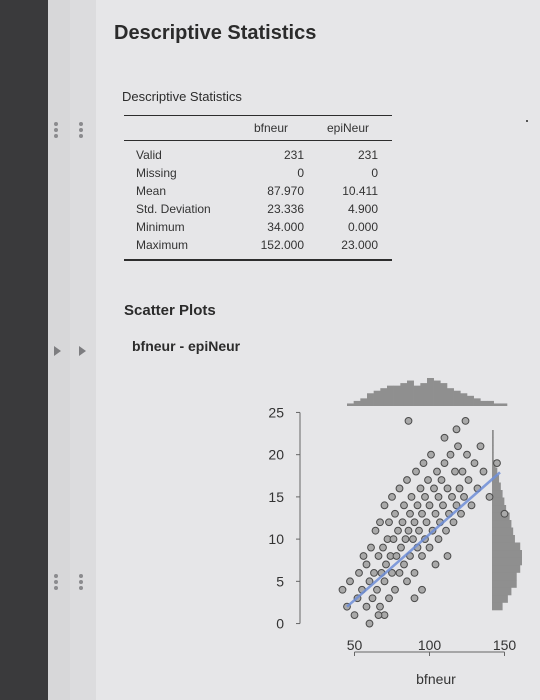  I want to click on cell-epineur: 0.000, so click(362, 227).